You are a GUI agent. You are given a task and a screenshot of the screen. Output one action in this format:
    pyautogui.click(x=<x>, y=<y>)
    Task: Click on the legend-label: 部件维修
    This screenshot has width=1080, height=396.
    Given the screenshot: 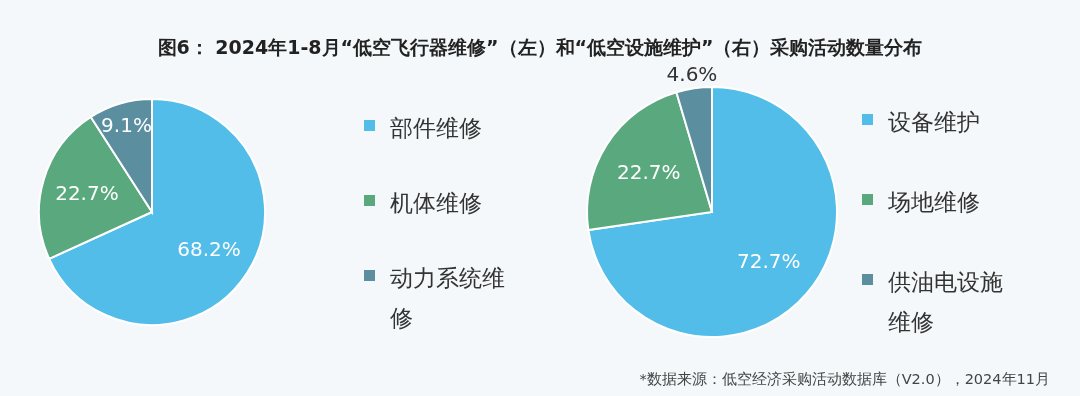 What is the action you would take?
    pyautogui.click(x=436, y=128)
    